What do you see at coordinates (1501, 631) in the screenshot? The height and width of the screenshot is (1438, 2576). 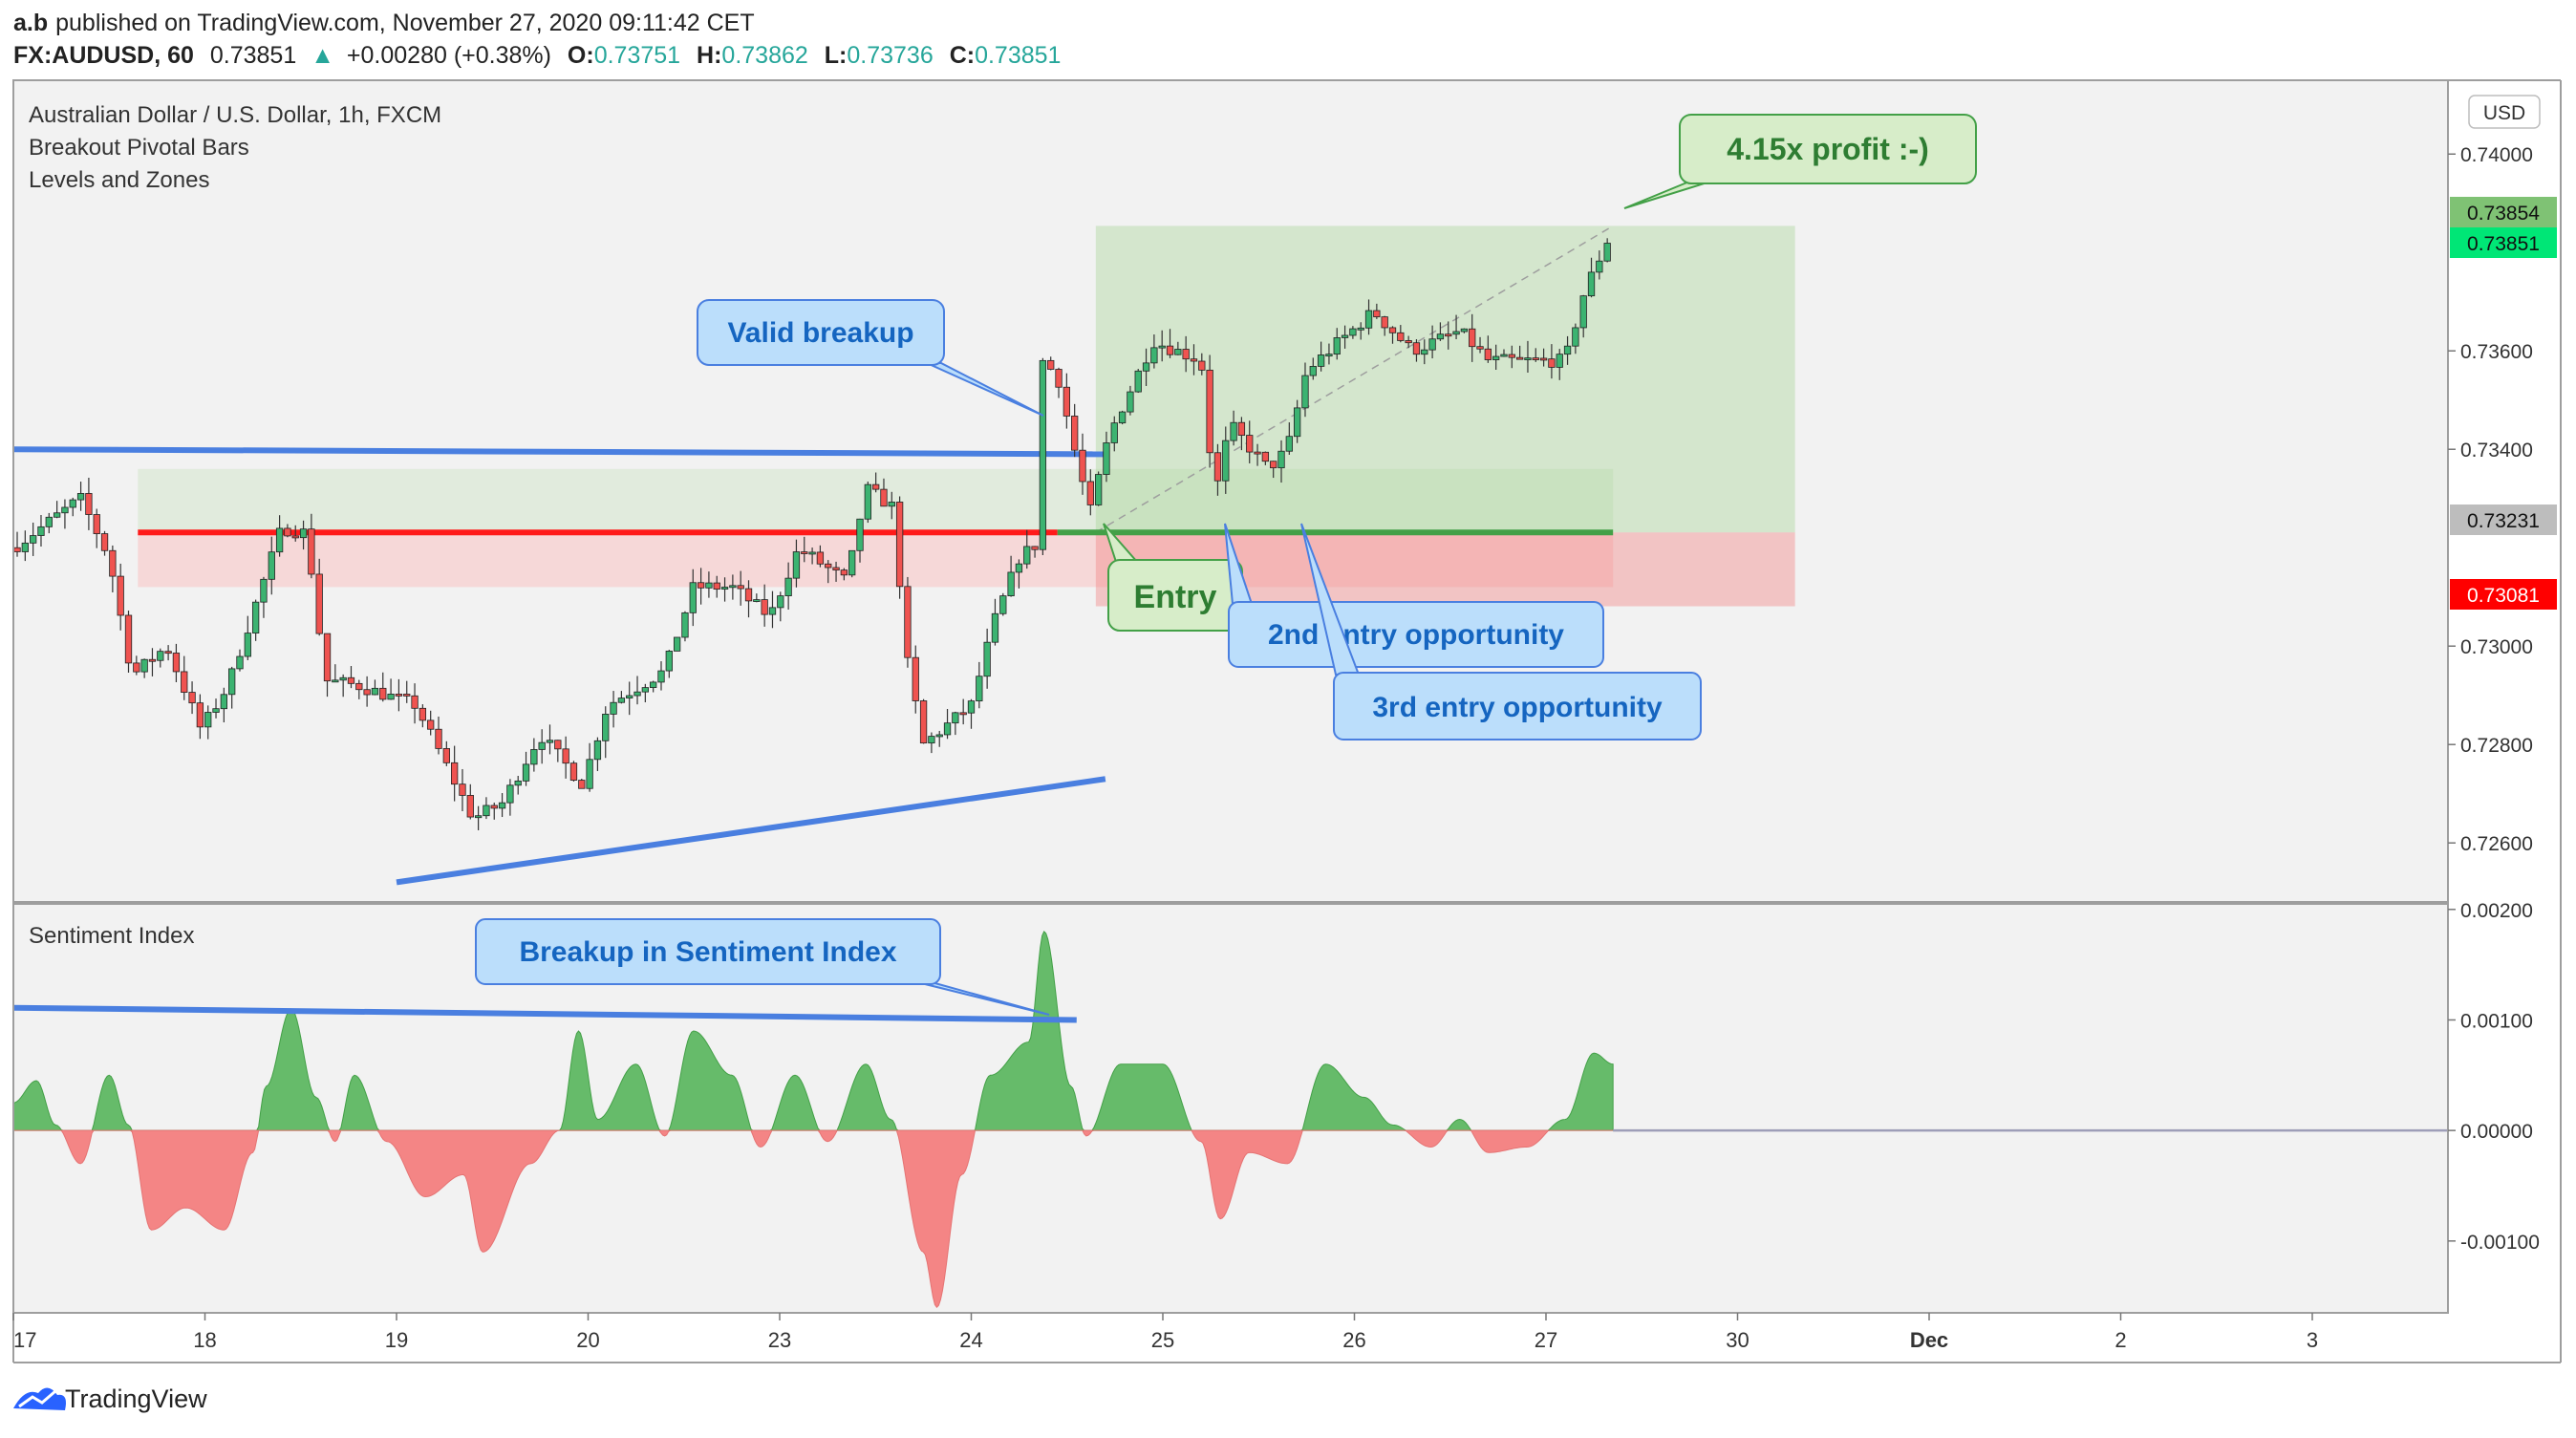 I see `callout-3rd-entry: 3rd entry opportunity` at bounding box center [1501, 631].